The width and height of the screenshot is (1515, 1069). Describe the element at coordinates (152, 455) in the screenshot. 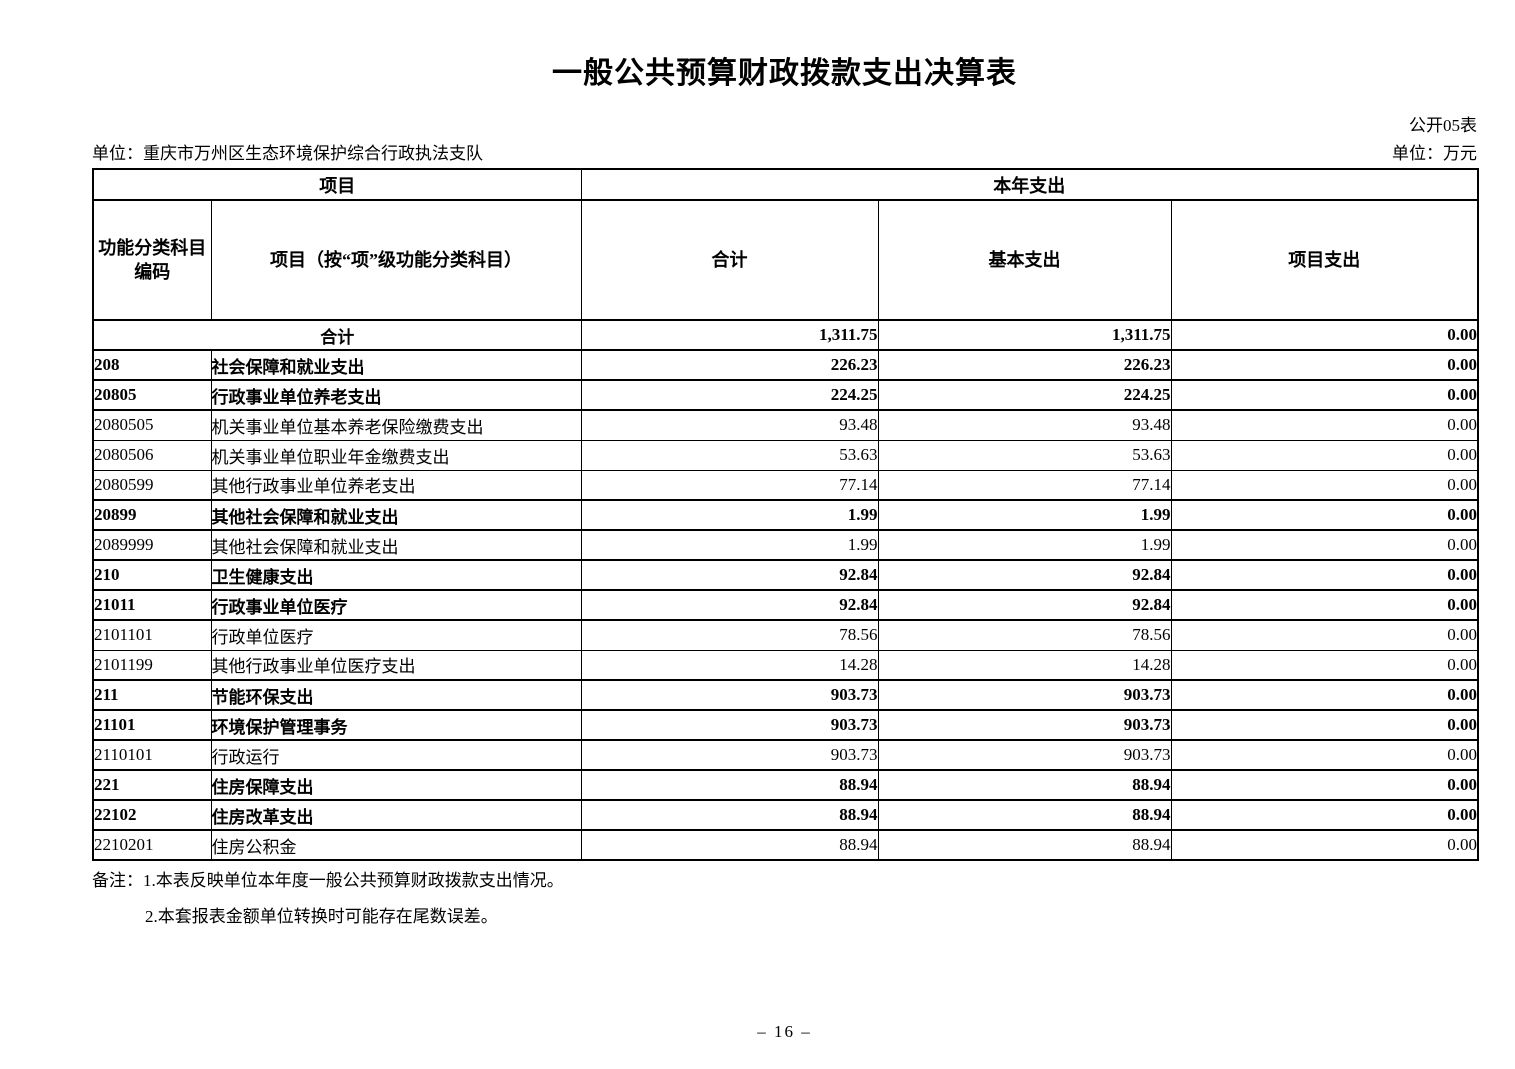

I see `code-cell: 2080506` at that location.